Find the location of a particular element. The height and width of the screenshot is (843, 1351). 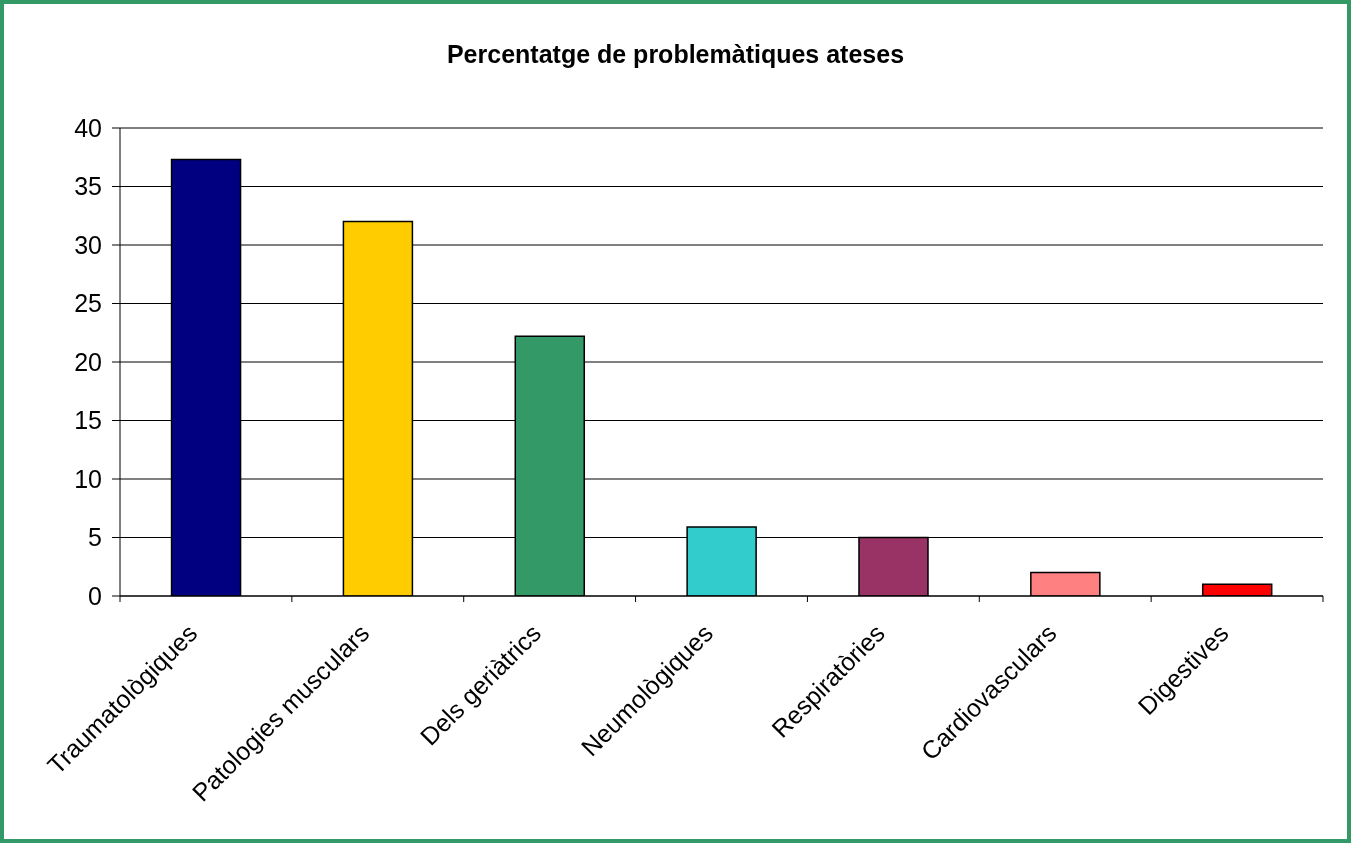

y-tick-label: 10 is located at coordinates (88, 478).